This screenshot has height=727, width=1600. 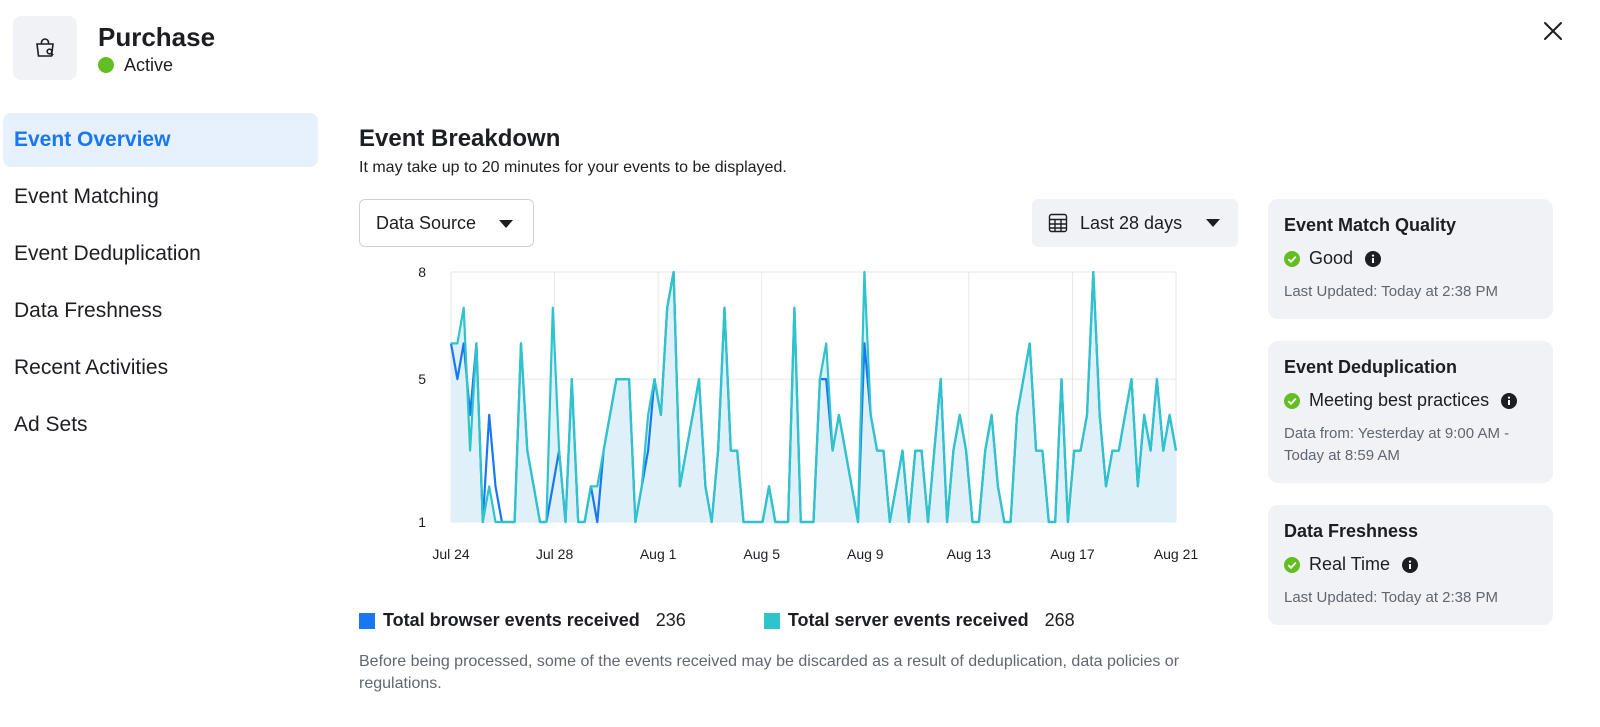 I want to click on event-header: Purchase Active, so click(x=114, y=48).